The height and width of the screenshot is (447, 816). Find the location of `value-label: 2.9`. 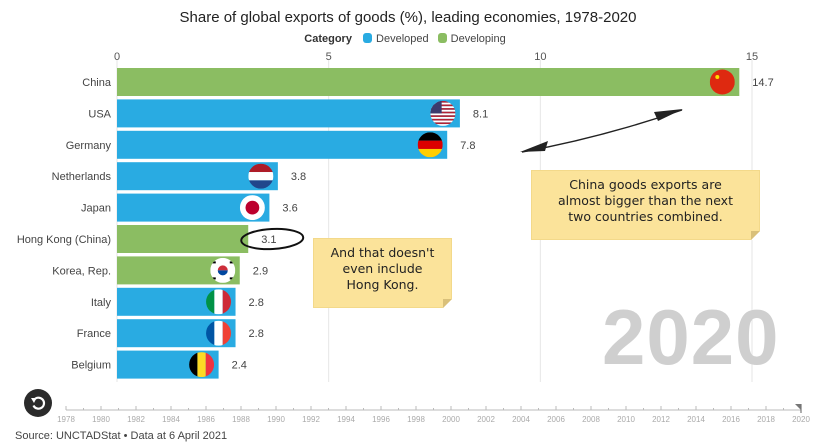

value-label: 2.9 is located at coordinates (260, 271).